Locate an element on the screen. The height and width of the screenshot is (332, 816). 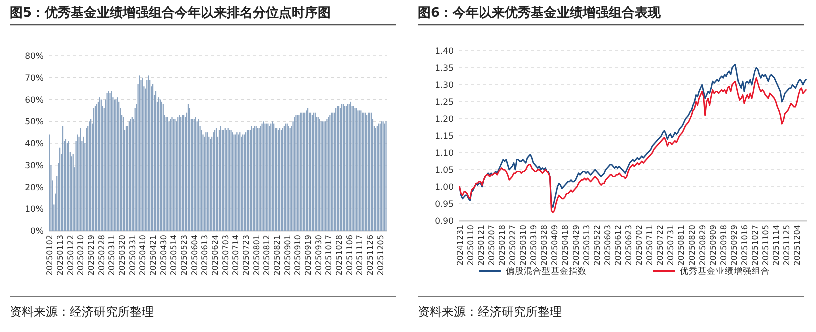
x-tick-label: 20250513 is located at coordinates (587, 245).